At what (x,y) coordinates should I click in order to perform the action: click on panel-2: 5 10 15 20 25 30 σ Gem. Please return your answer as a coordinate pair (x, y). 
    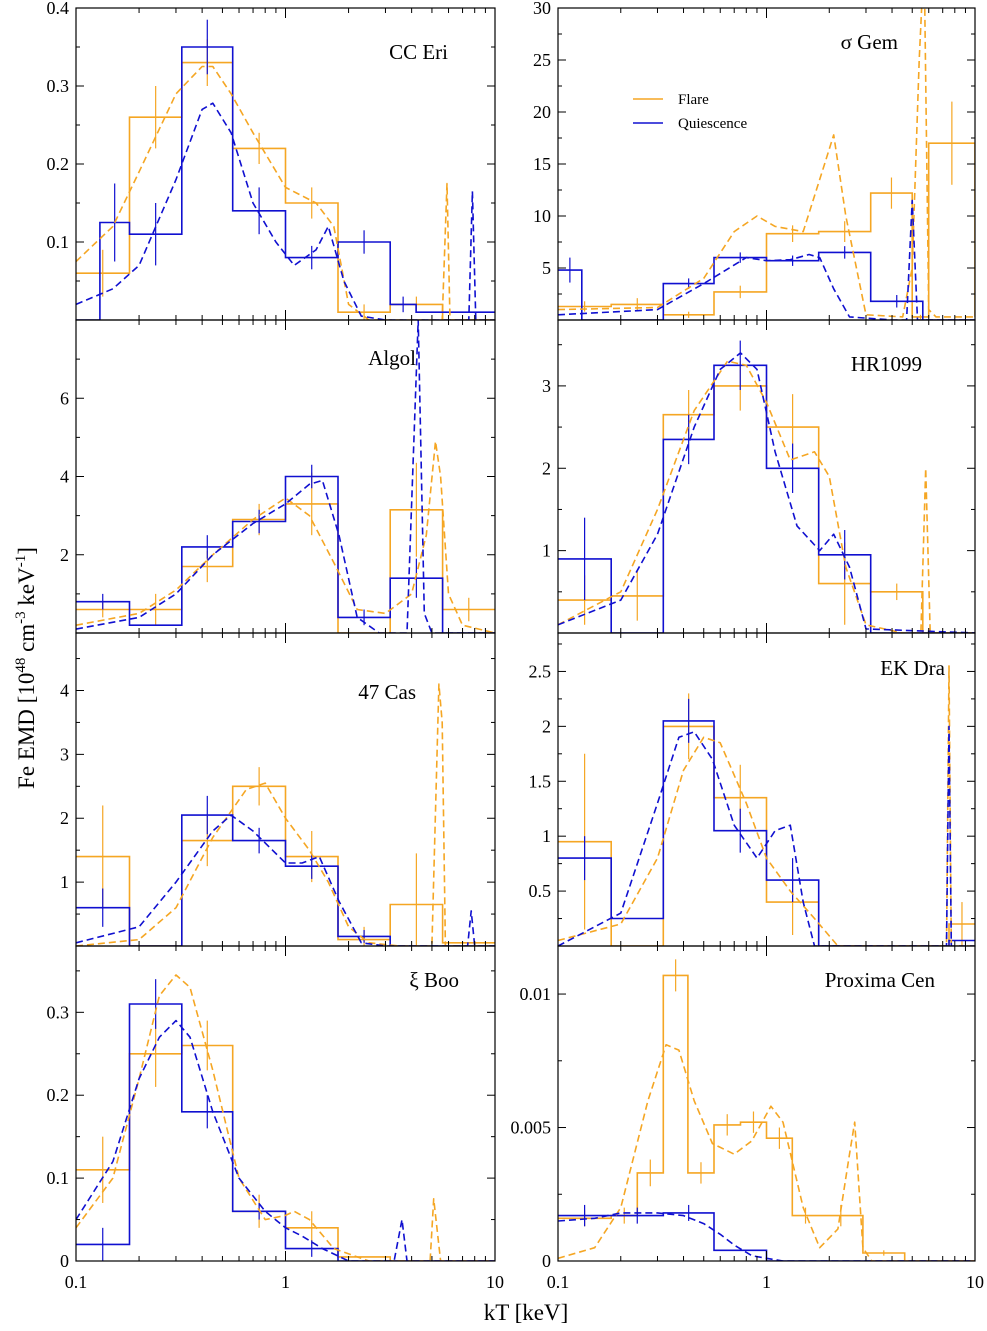
    Looking at the image, I should click on (754, 160).